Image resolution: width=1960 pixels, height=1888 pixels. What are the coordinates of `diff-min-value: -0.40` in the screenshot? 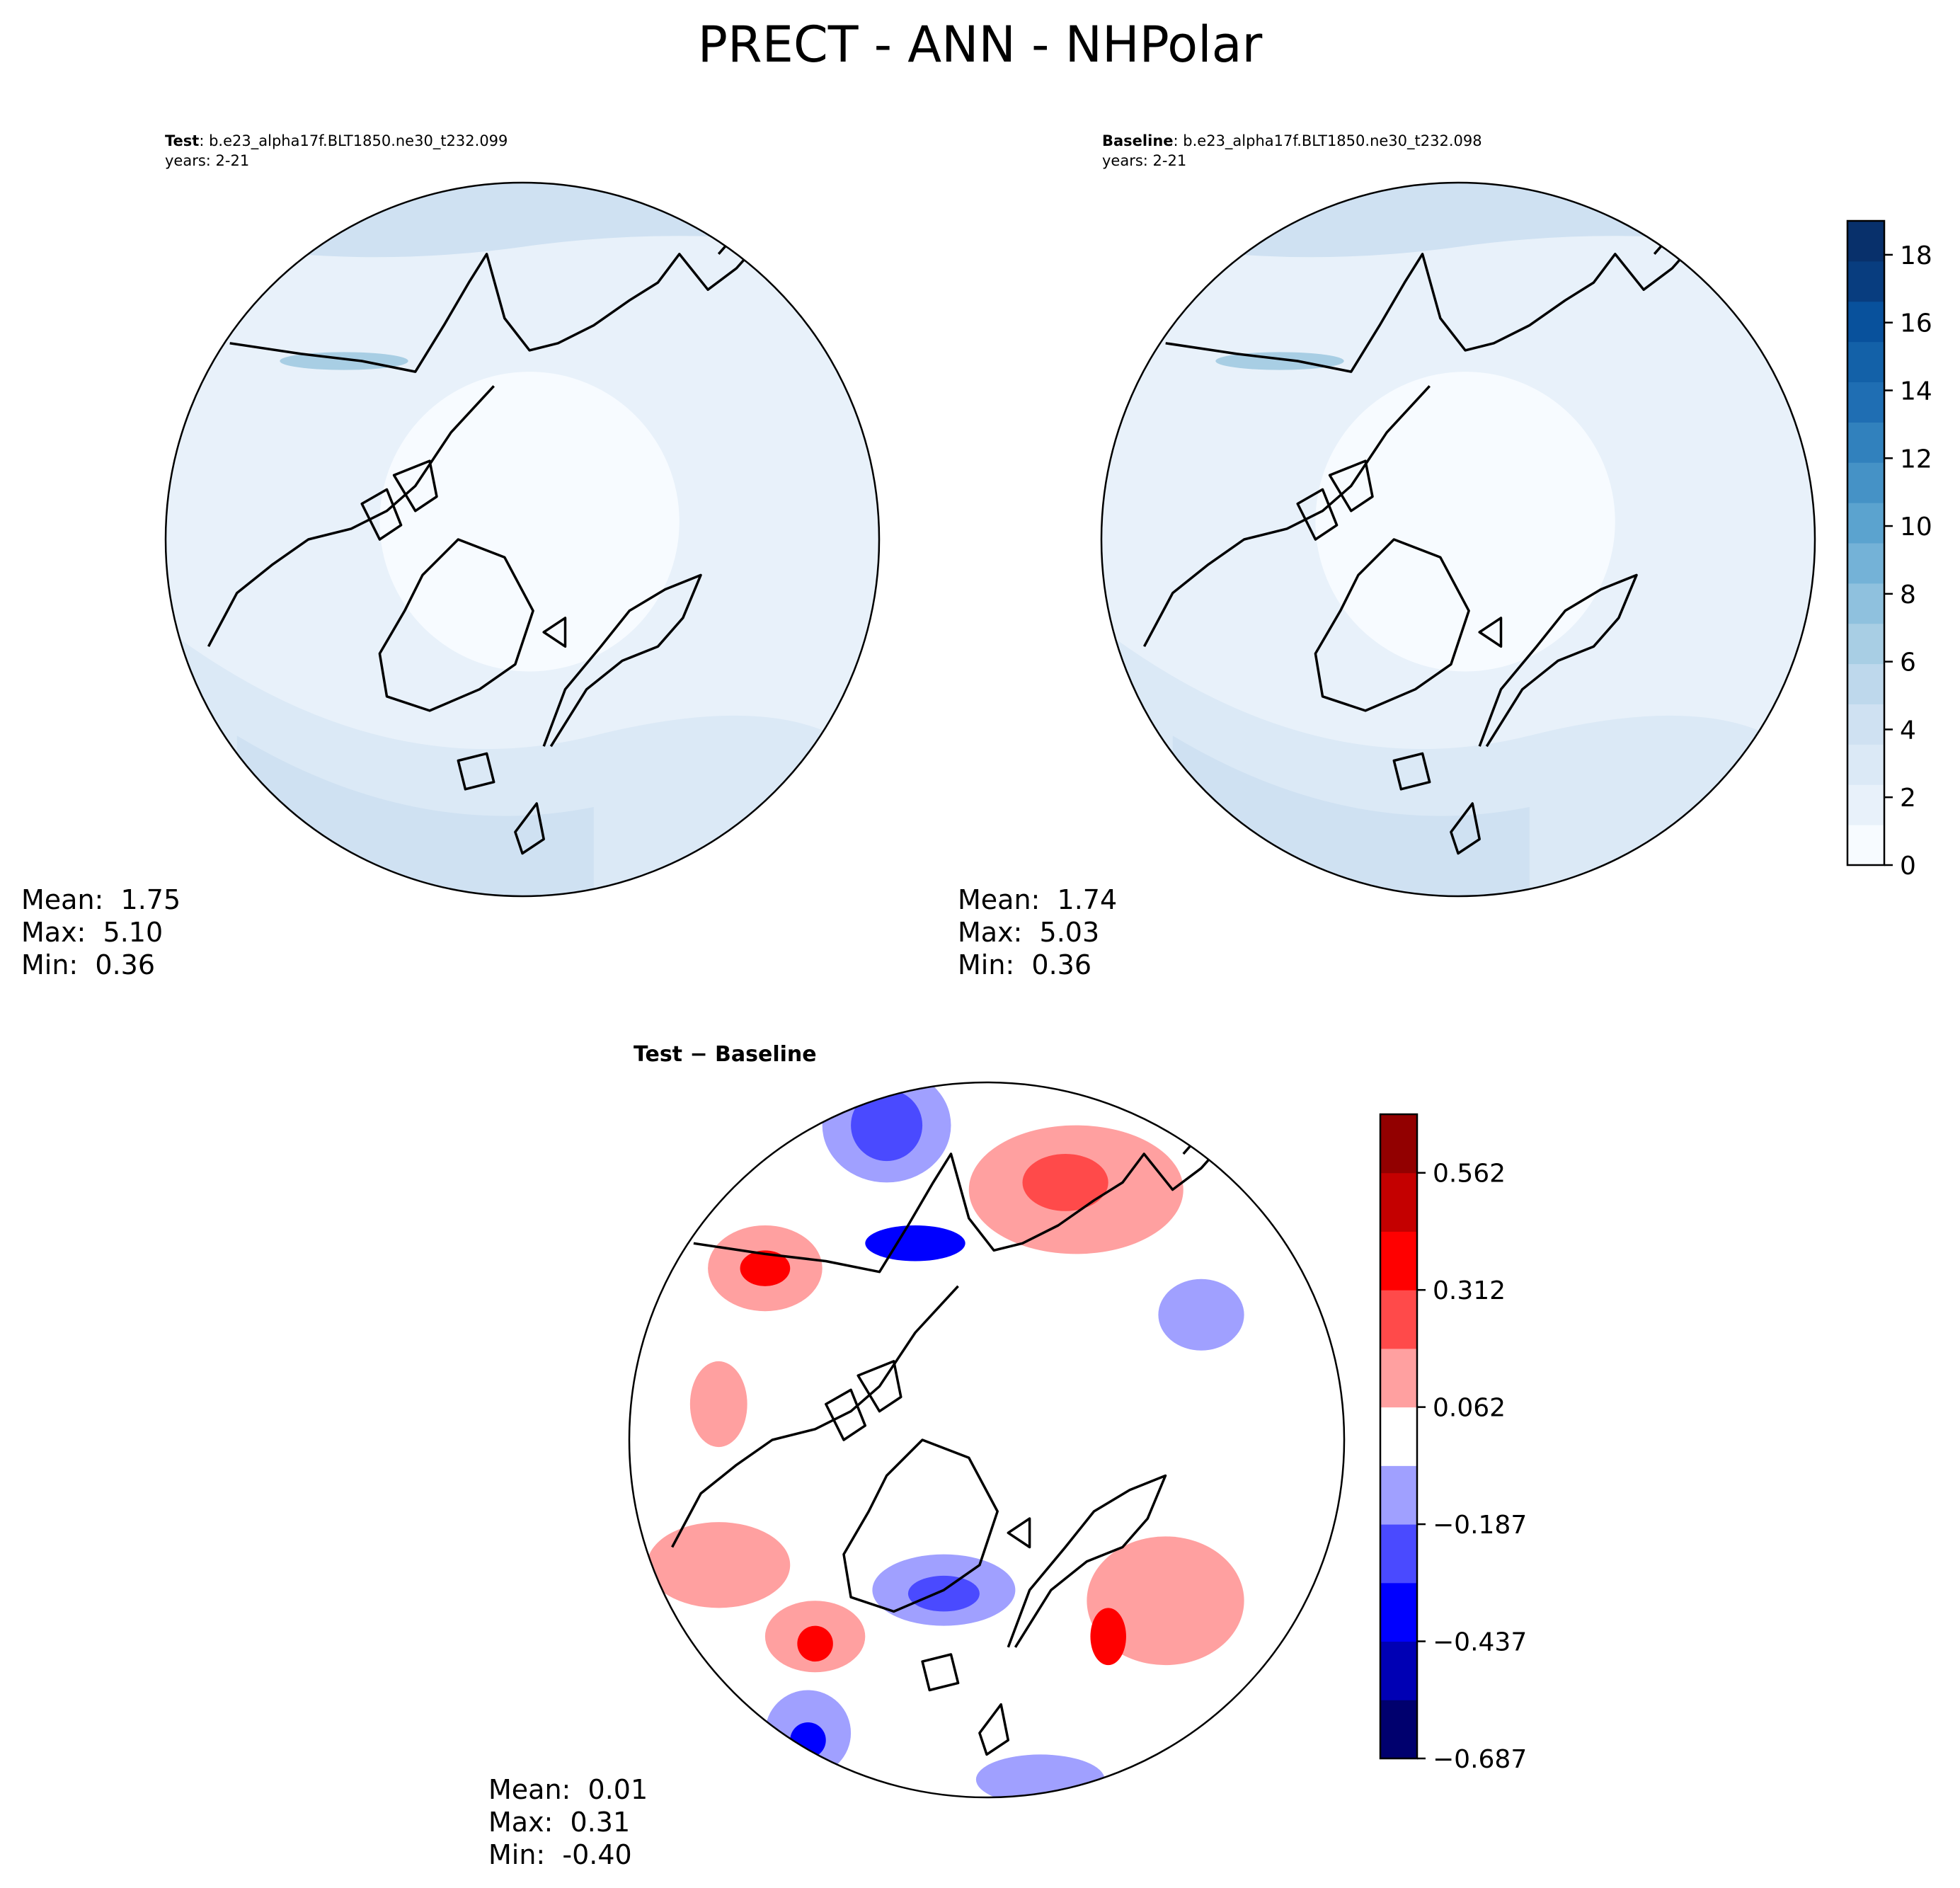 It's located at (597, 1855).